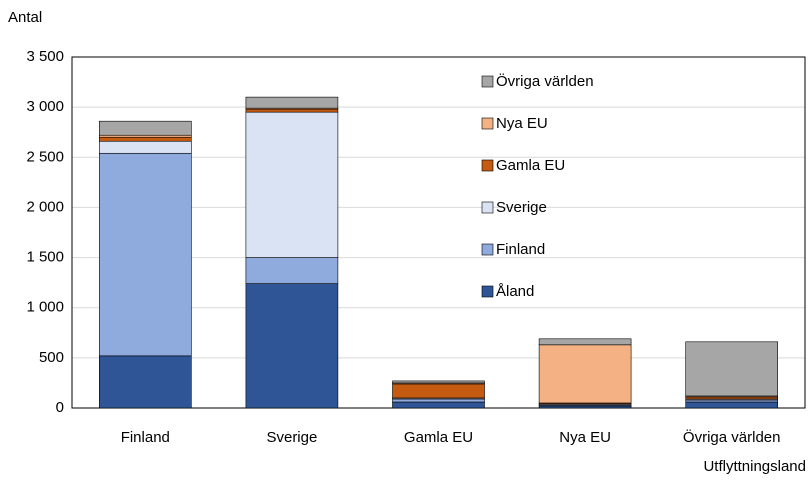  What do you see at coordinates (51, 357) in the screenshot?
I see `y-tick-label: 500` at bounding box center [51, 357].